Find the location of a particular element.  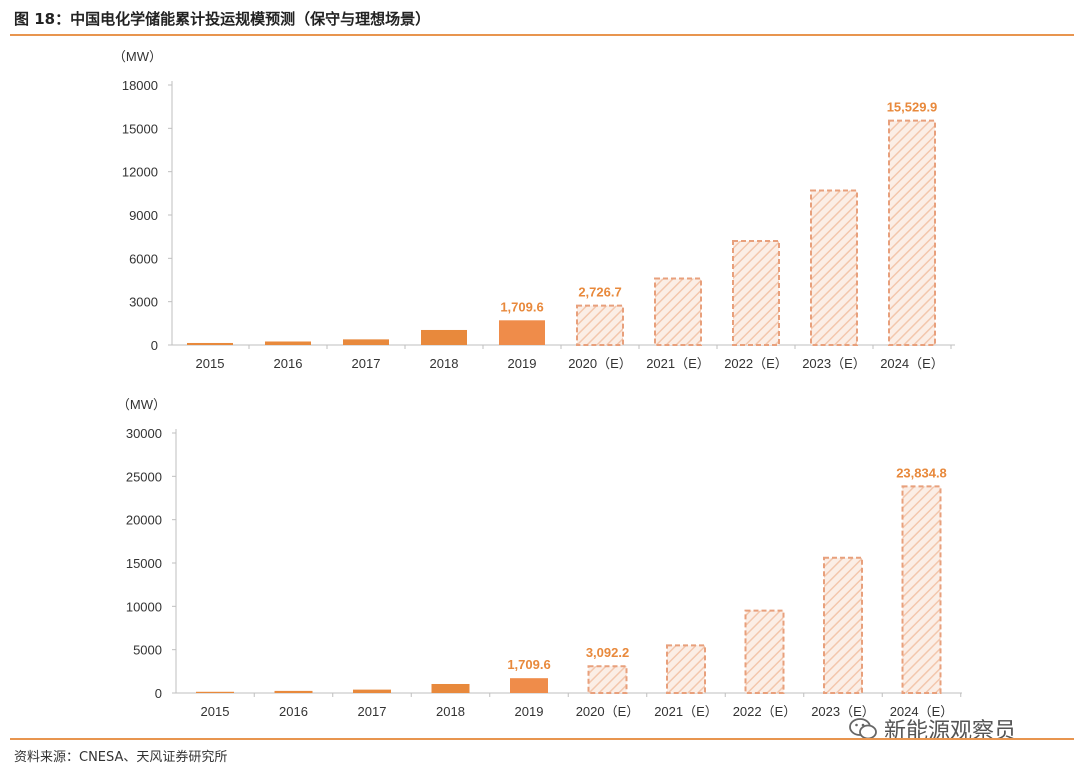

y-tick-label: 25000 is located at coordinates (144, 476).